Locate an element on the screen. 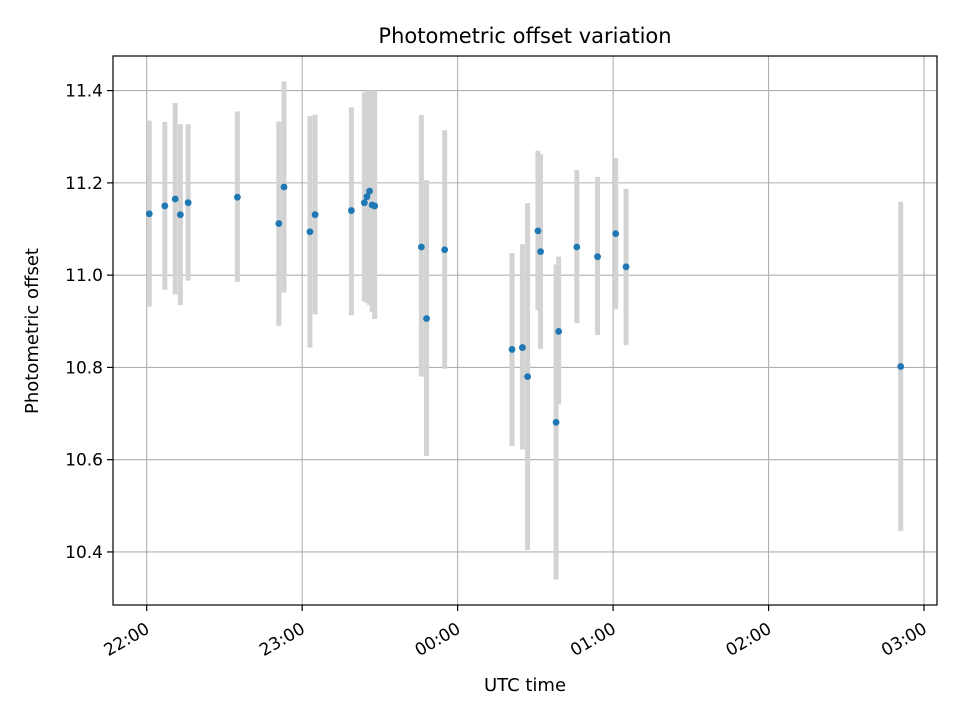 Image resolution: width=960 pixels, height=720 pixels. x-axis-title: UTC time is located at coordinates (525, 685).